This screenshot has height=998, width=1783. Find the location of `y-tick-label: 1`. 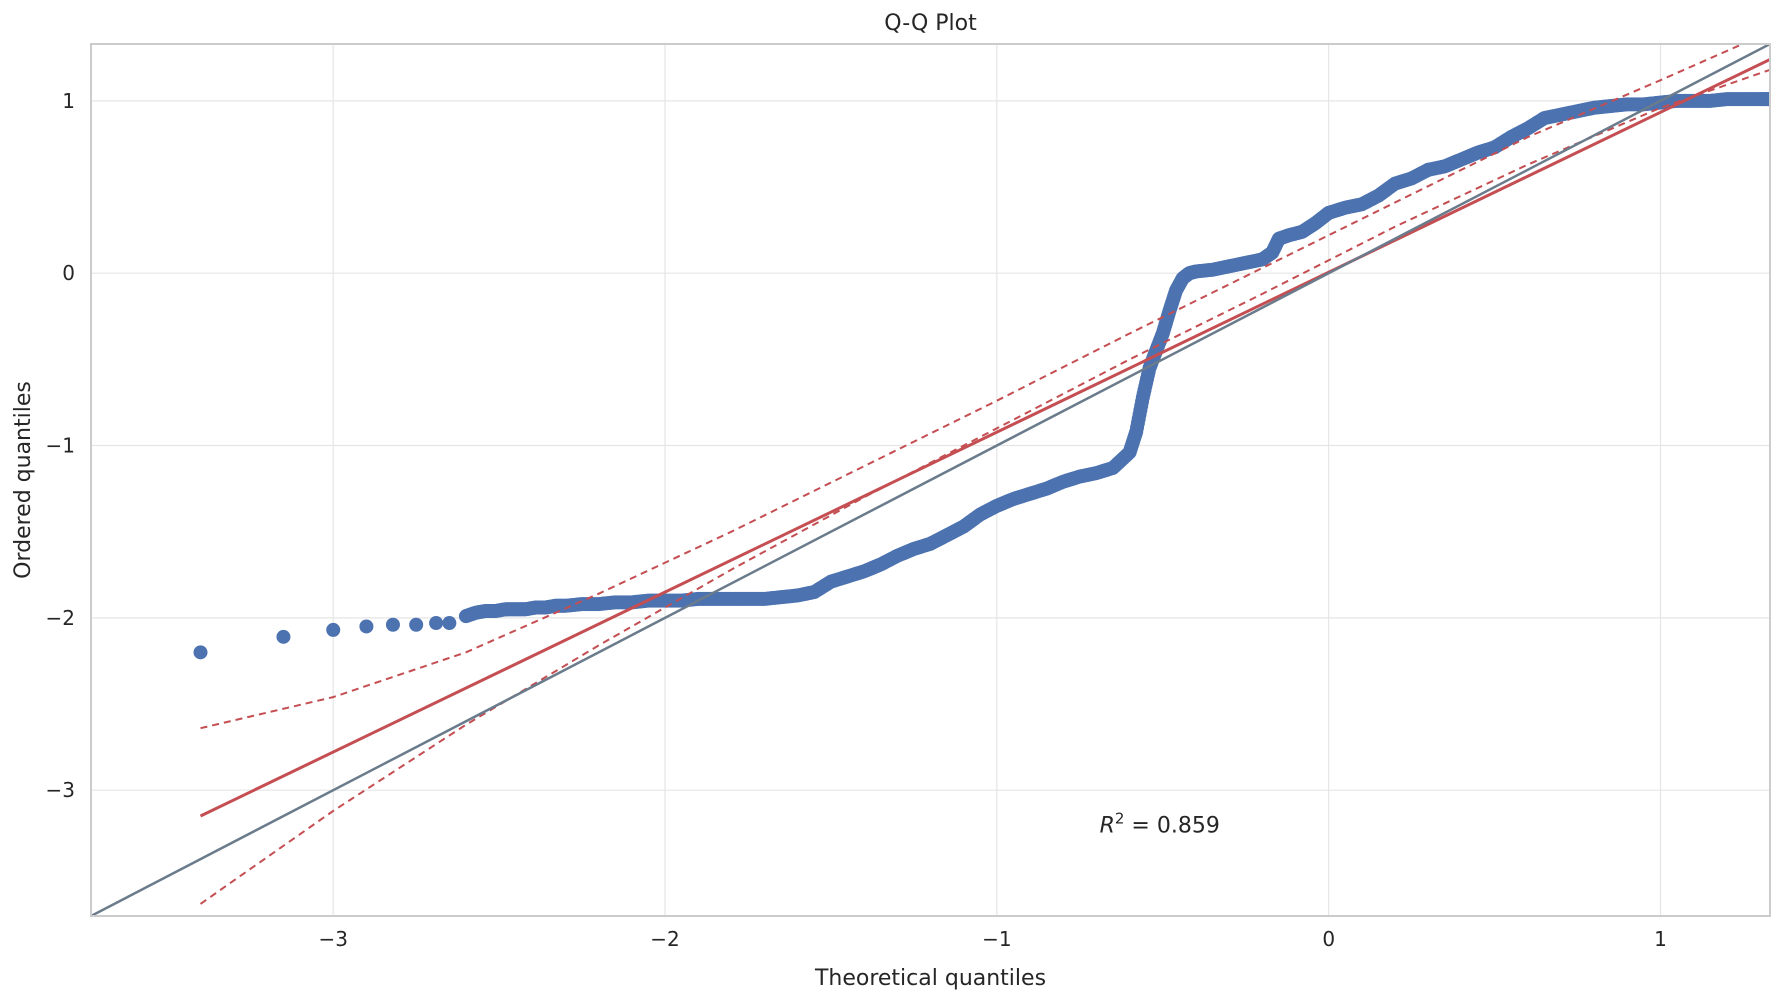

y-tick-label: 1 is located at coordinates (68, 101).